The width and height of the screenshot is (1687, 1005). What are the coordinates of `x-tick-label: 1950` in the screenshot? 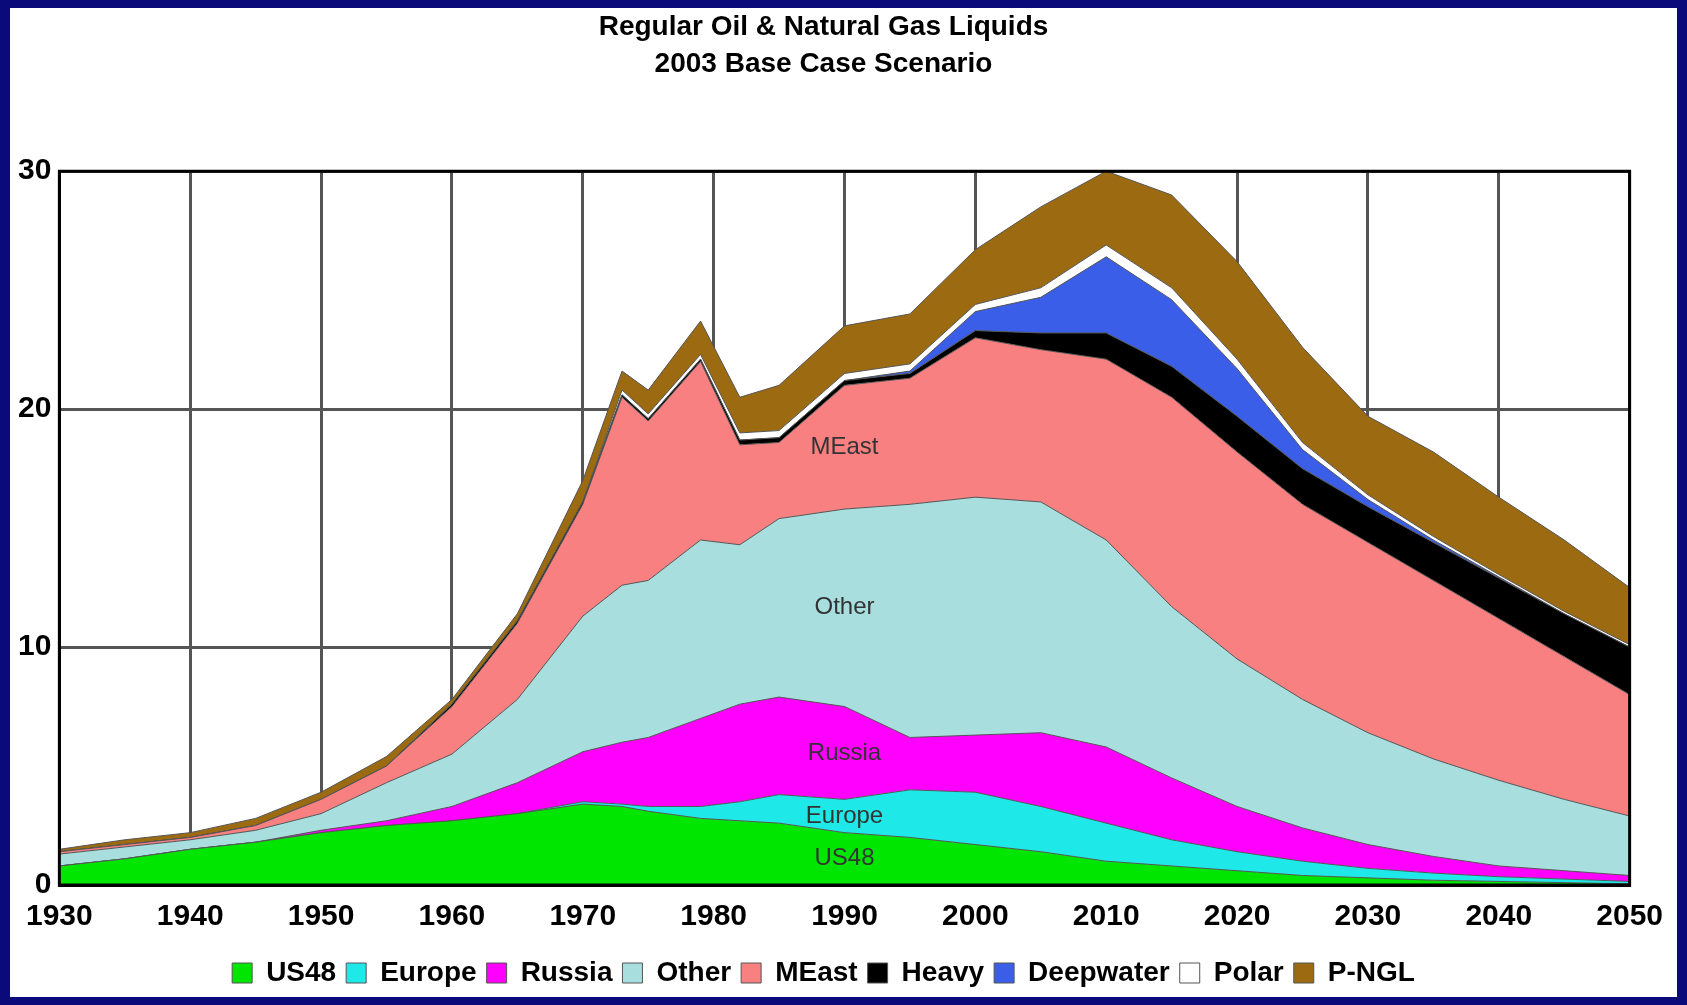 It's located at (321, 915).